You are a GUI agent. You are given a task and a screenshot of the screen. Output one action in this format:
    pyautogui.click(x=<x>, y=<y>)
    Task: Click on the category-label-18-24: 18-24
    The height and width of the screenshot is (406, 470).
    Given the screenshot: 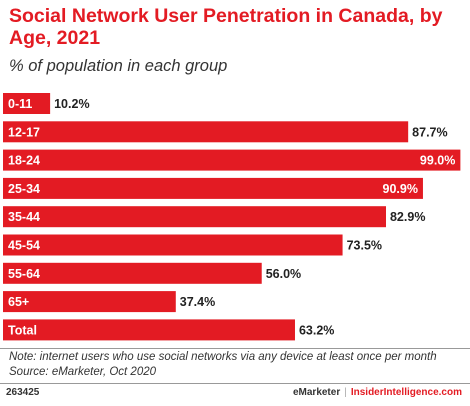 What is the action you would take?
    pyautogui.click(x=24, y=161)
    